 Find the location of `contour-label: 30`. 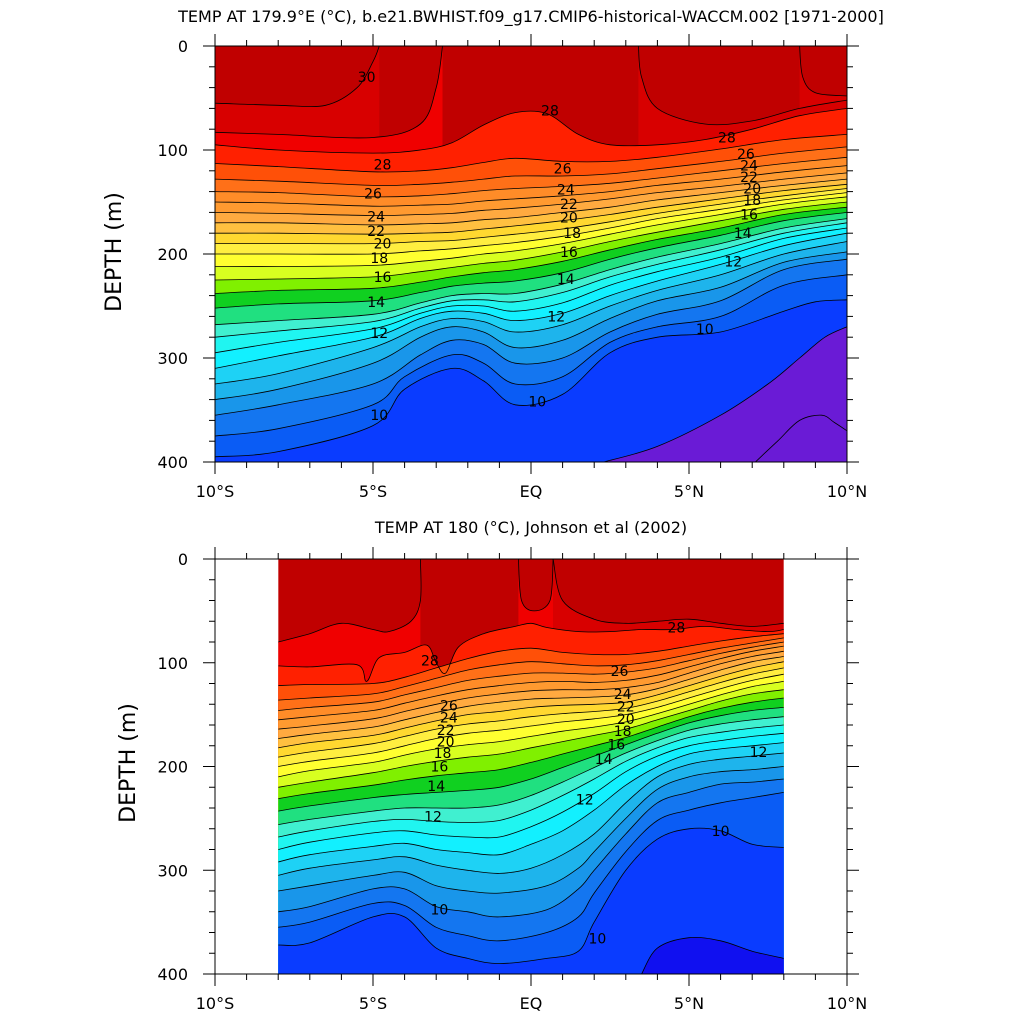

contour-label: 30 is located at coordinates (367, 78).